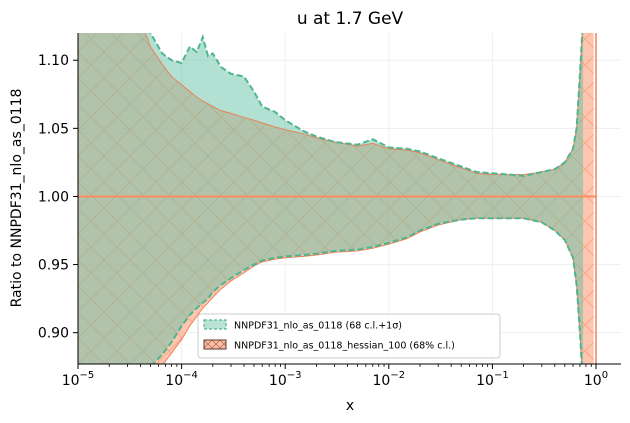 Image resolution: width=630 pixels, height=423 pixels. I want to click on x-tick-label-2: 10⁻³, so click(285, 379).